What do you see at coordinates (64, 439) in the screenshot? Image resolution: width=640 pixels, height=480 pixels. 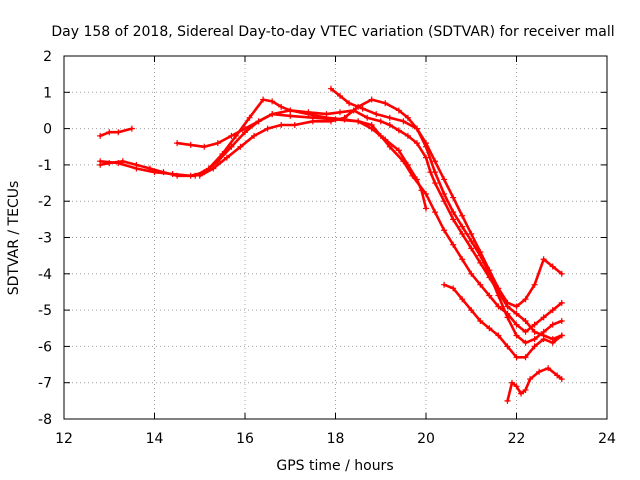 I see `x-tick-label: 12` at bounding box center [64, 439].